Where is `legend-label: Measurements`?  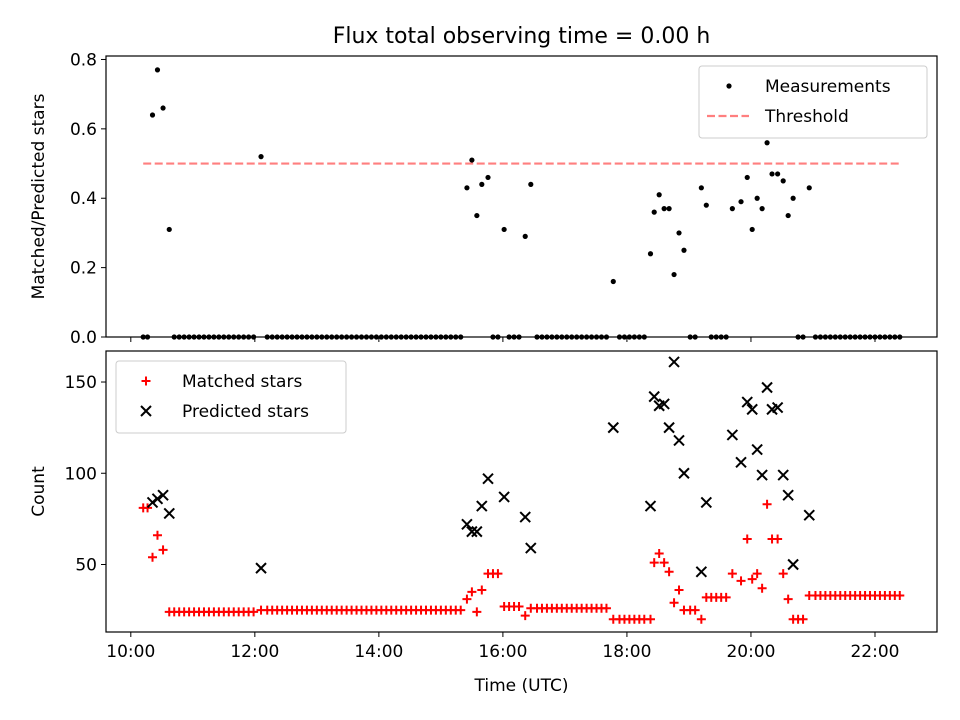
legend-label: Measurements is located at coordinates (828, 87).